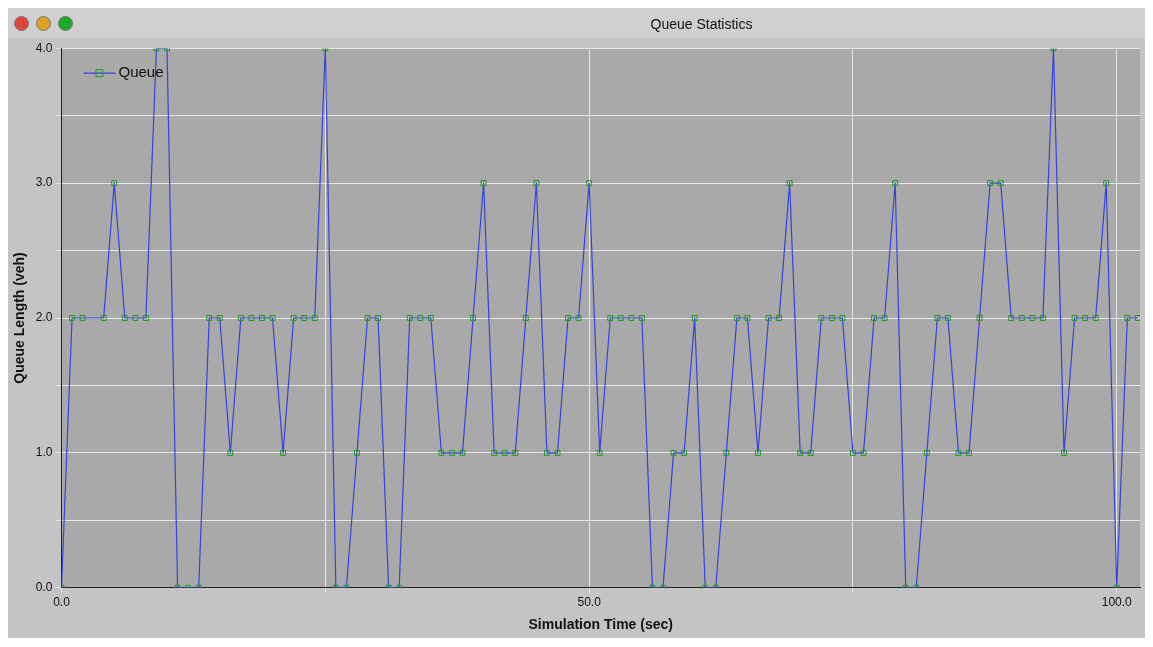  What do you see at coordinates (44, 452) in the screenshot?
I see `y-tick-label: 1.0` at bounding box center [44, 452].